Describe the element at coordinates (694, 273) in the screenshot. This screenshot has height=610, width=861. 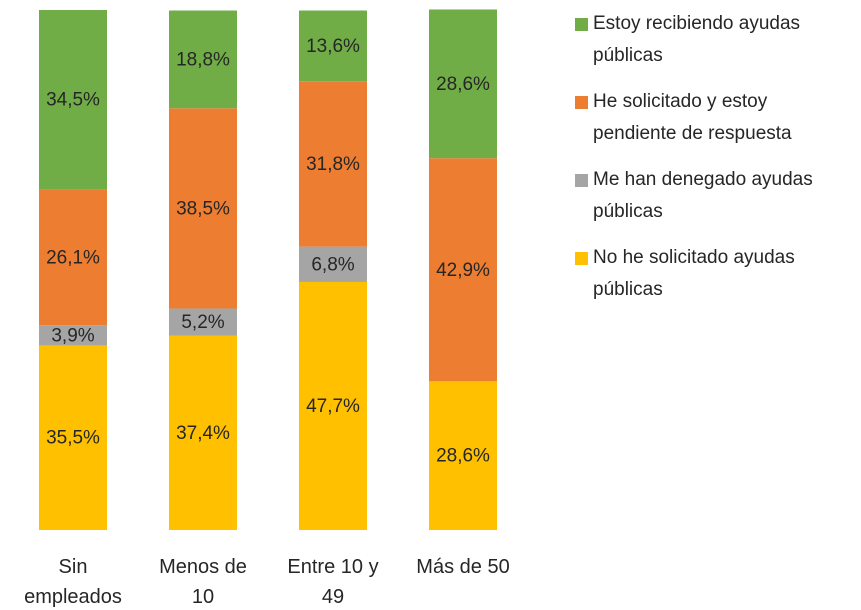
I see `legend-label: No he solicitado ayudas públicas` at that location.